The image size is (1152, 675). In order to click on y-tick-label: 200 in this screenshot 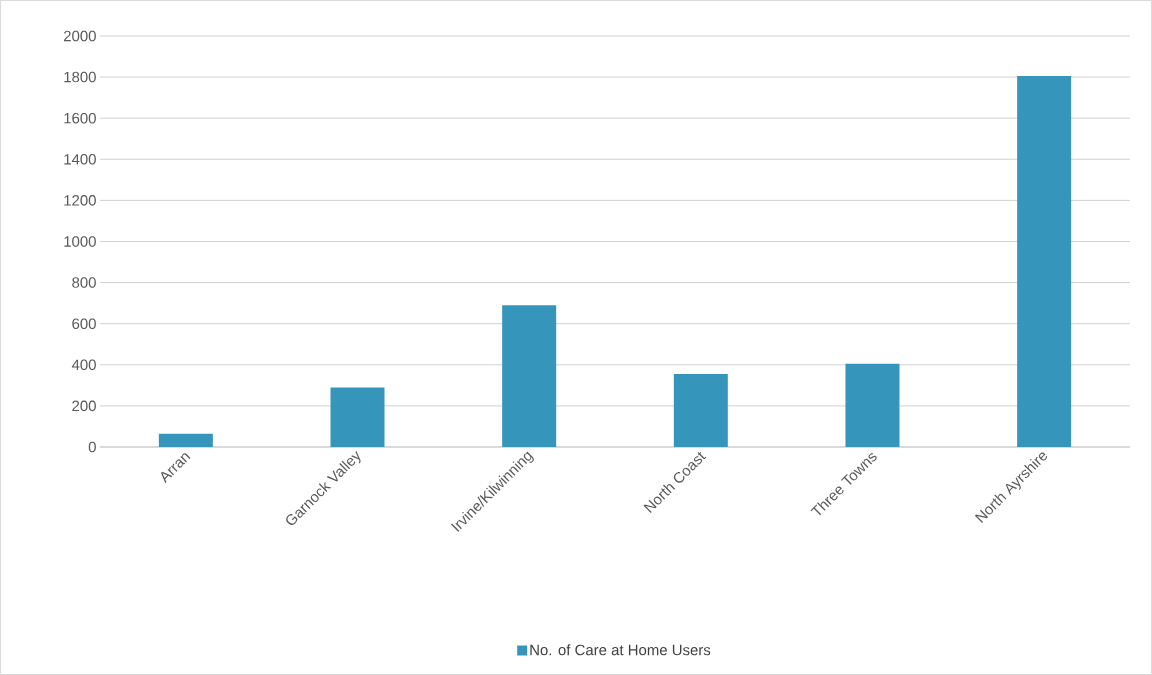, I will do `click(84, 406)`.